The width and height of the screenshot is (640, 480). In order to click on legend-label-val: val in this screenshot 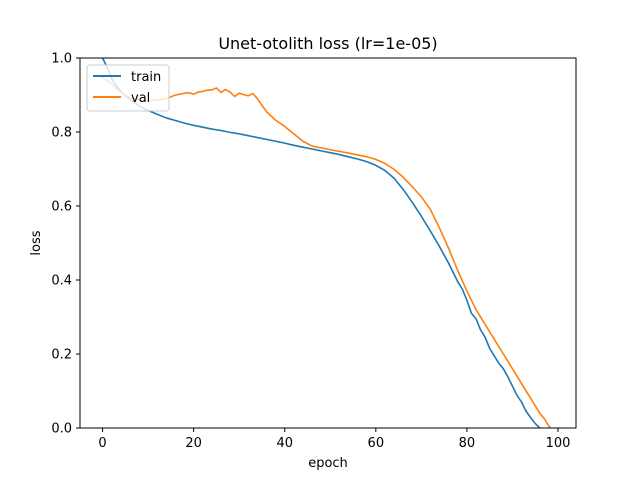, I will do `click(140, 98)`.